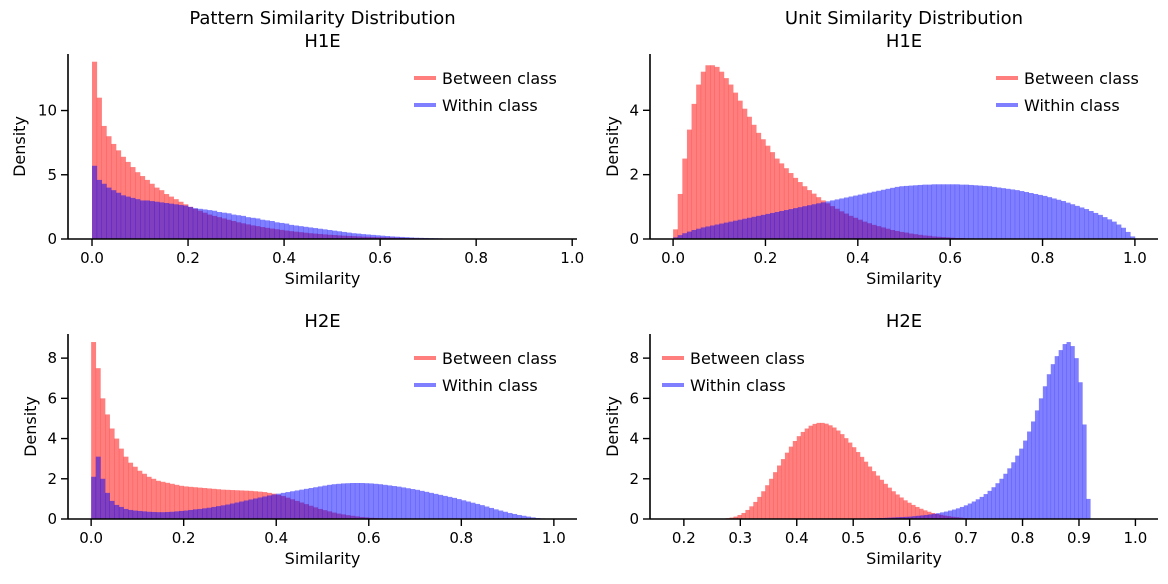 This screenshot has height=584, width=1168. Describe the element at coordinates (322, 41) in the screenshot. I see `chart-title: H1E` at that location.